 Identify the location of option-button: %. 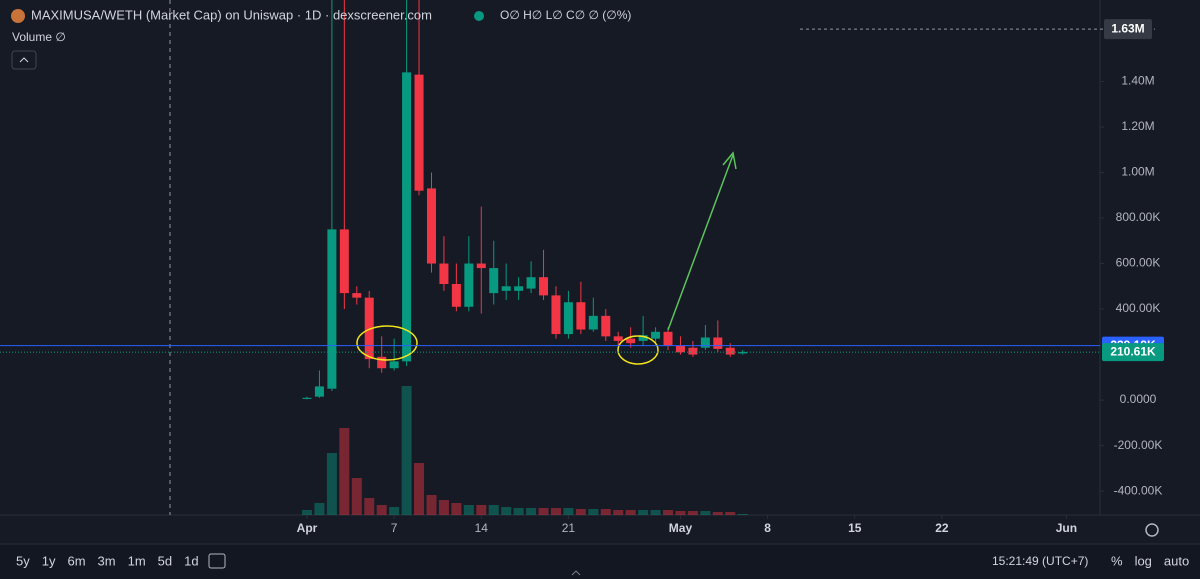
(1117, 560).